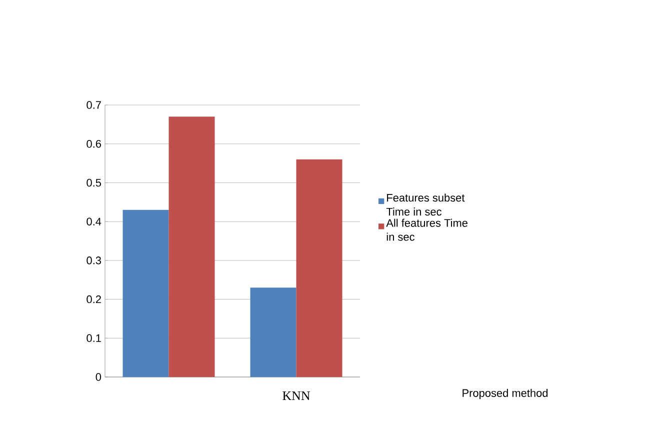  I want to click on legend-label: Features subset Time in sec, so click(425, 205).